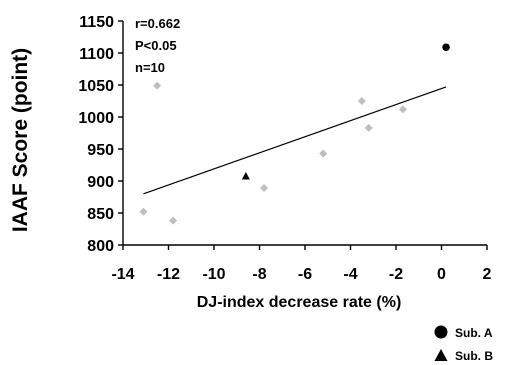 This screenshot has height=365, width=517. I want to click on annotation-p: P<0.05, so click(156, 45).